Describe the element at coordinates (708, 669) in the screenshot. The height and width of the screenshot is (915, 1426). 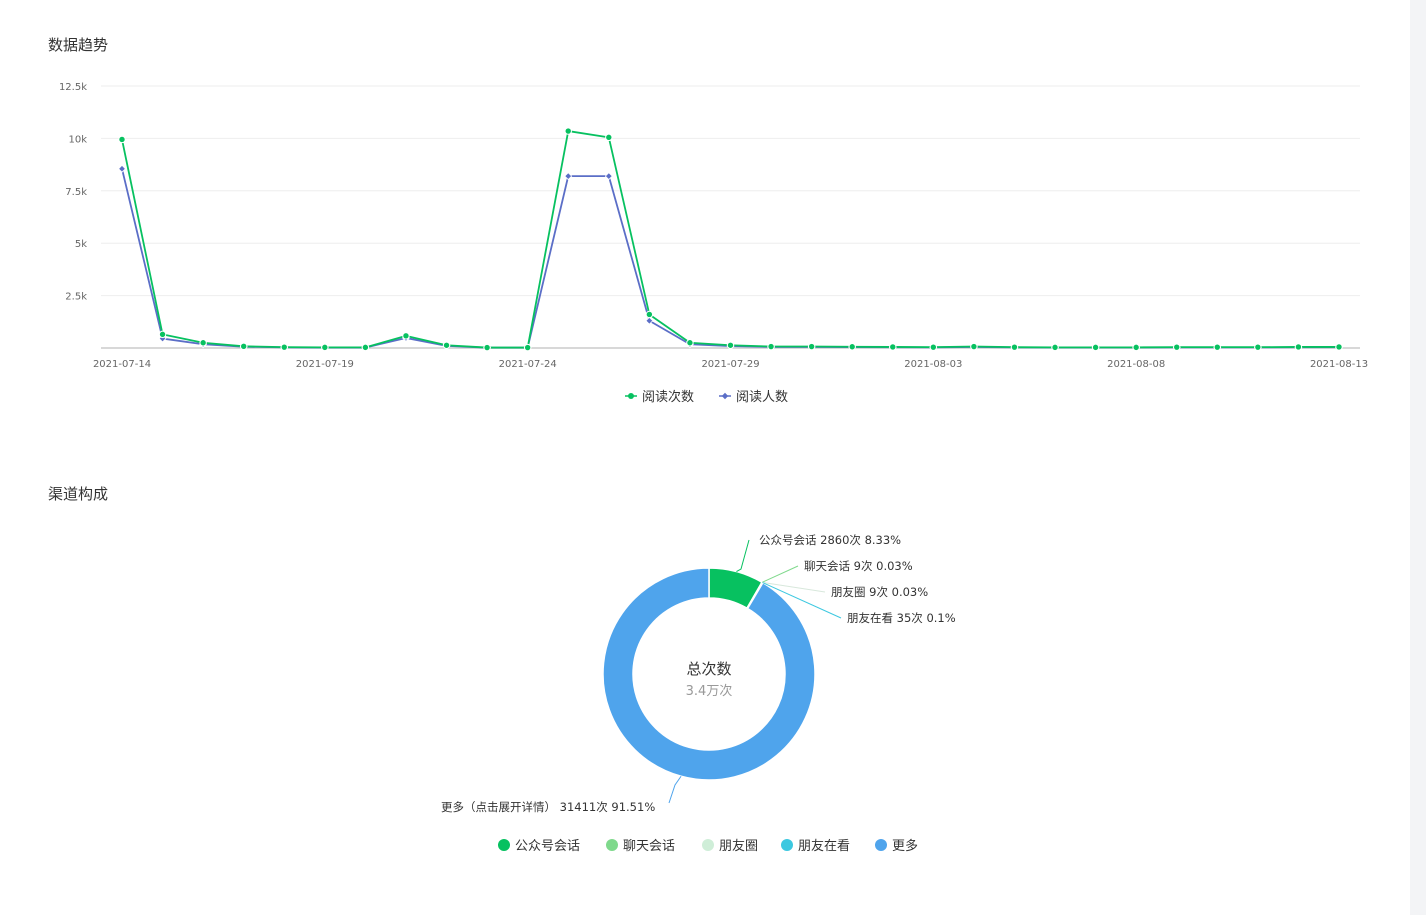
I see `donut-center-title: 总次数` at that location.